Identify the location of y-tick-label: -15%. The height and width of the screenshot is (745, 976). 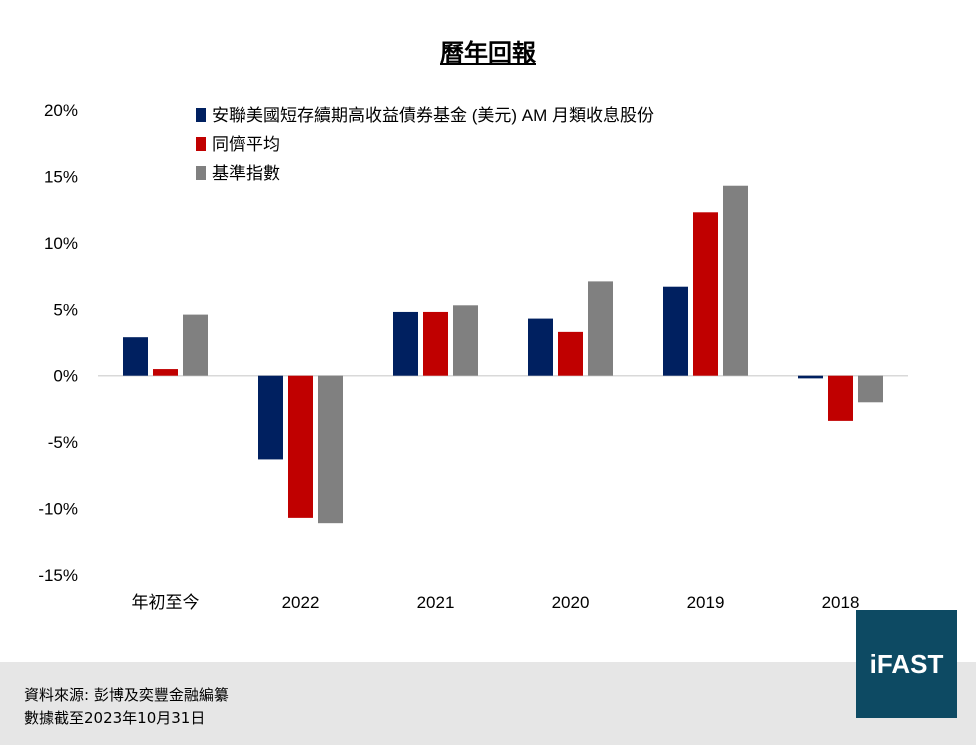
(58, 575).